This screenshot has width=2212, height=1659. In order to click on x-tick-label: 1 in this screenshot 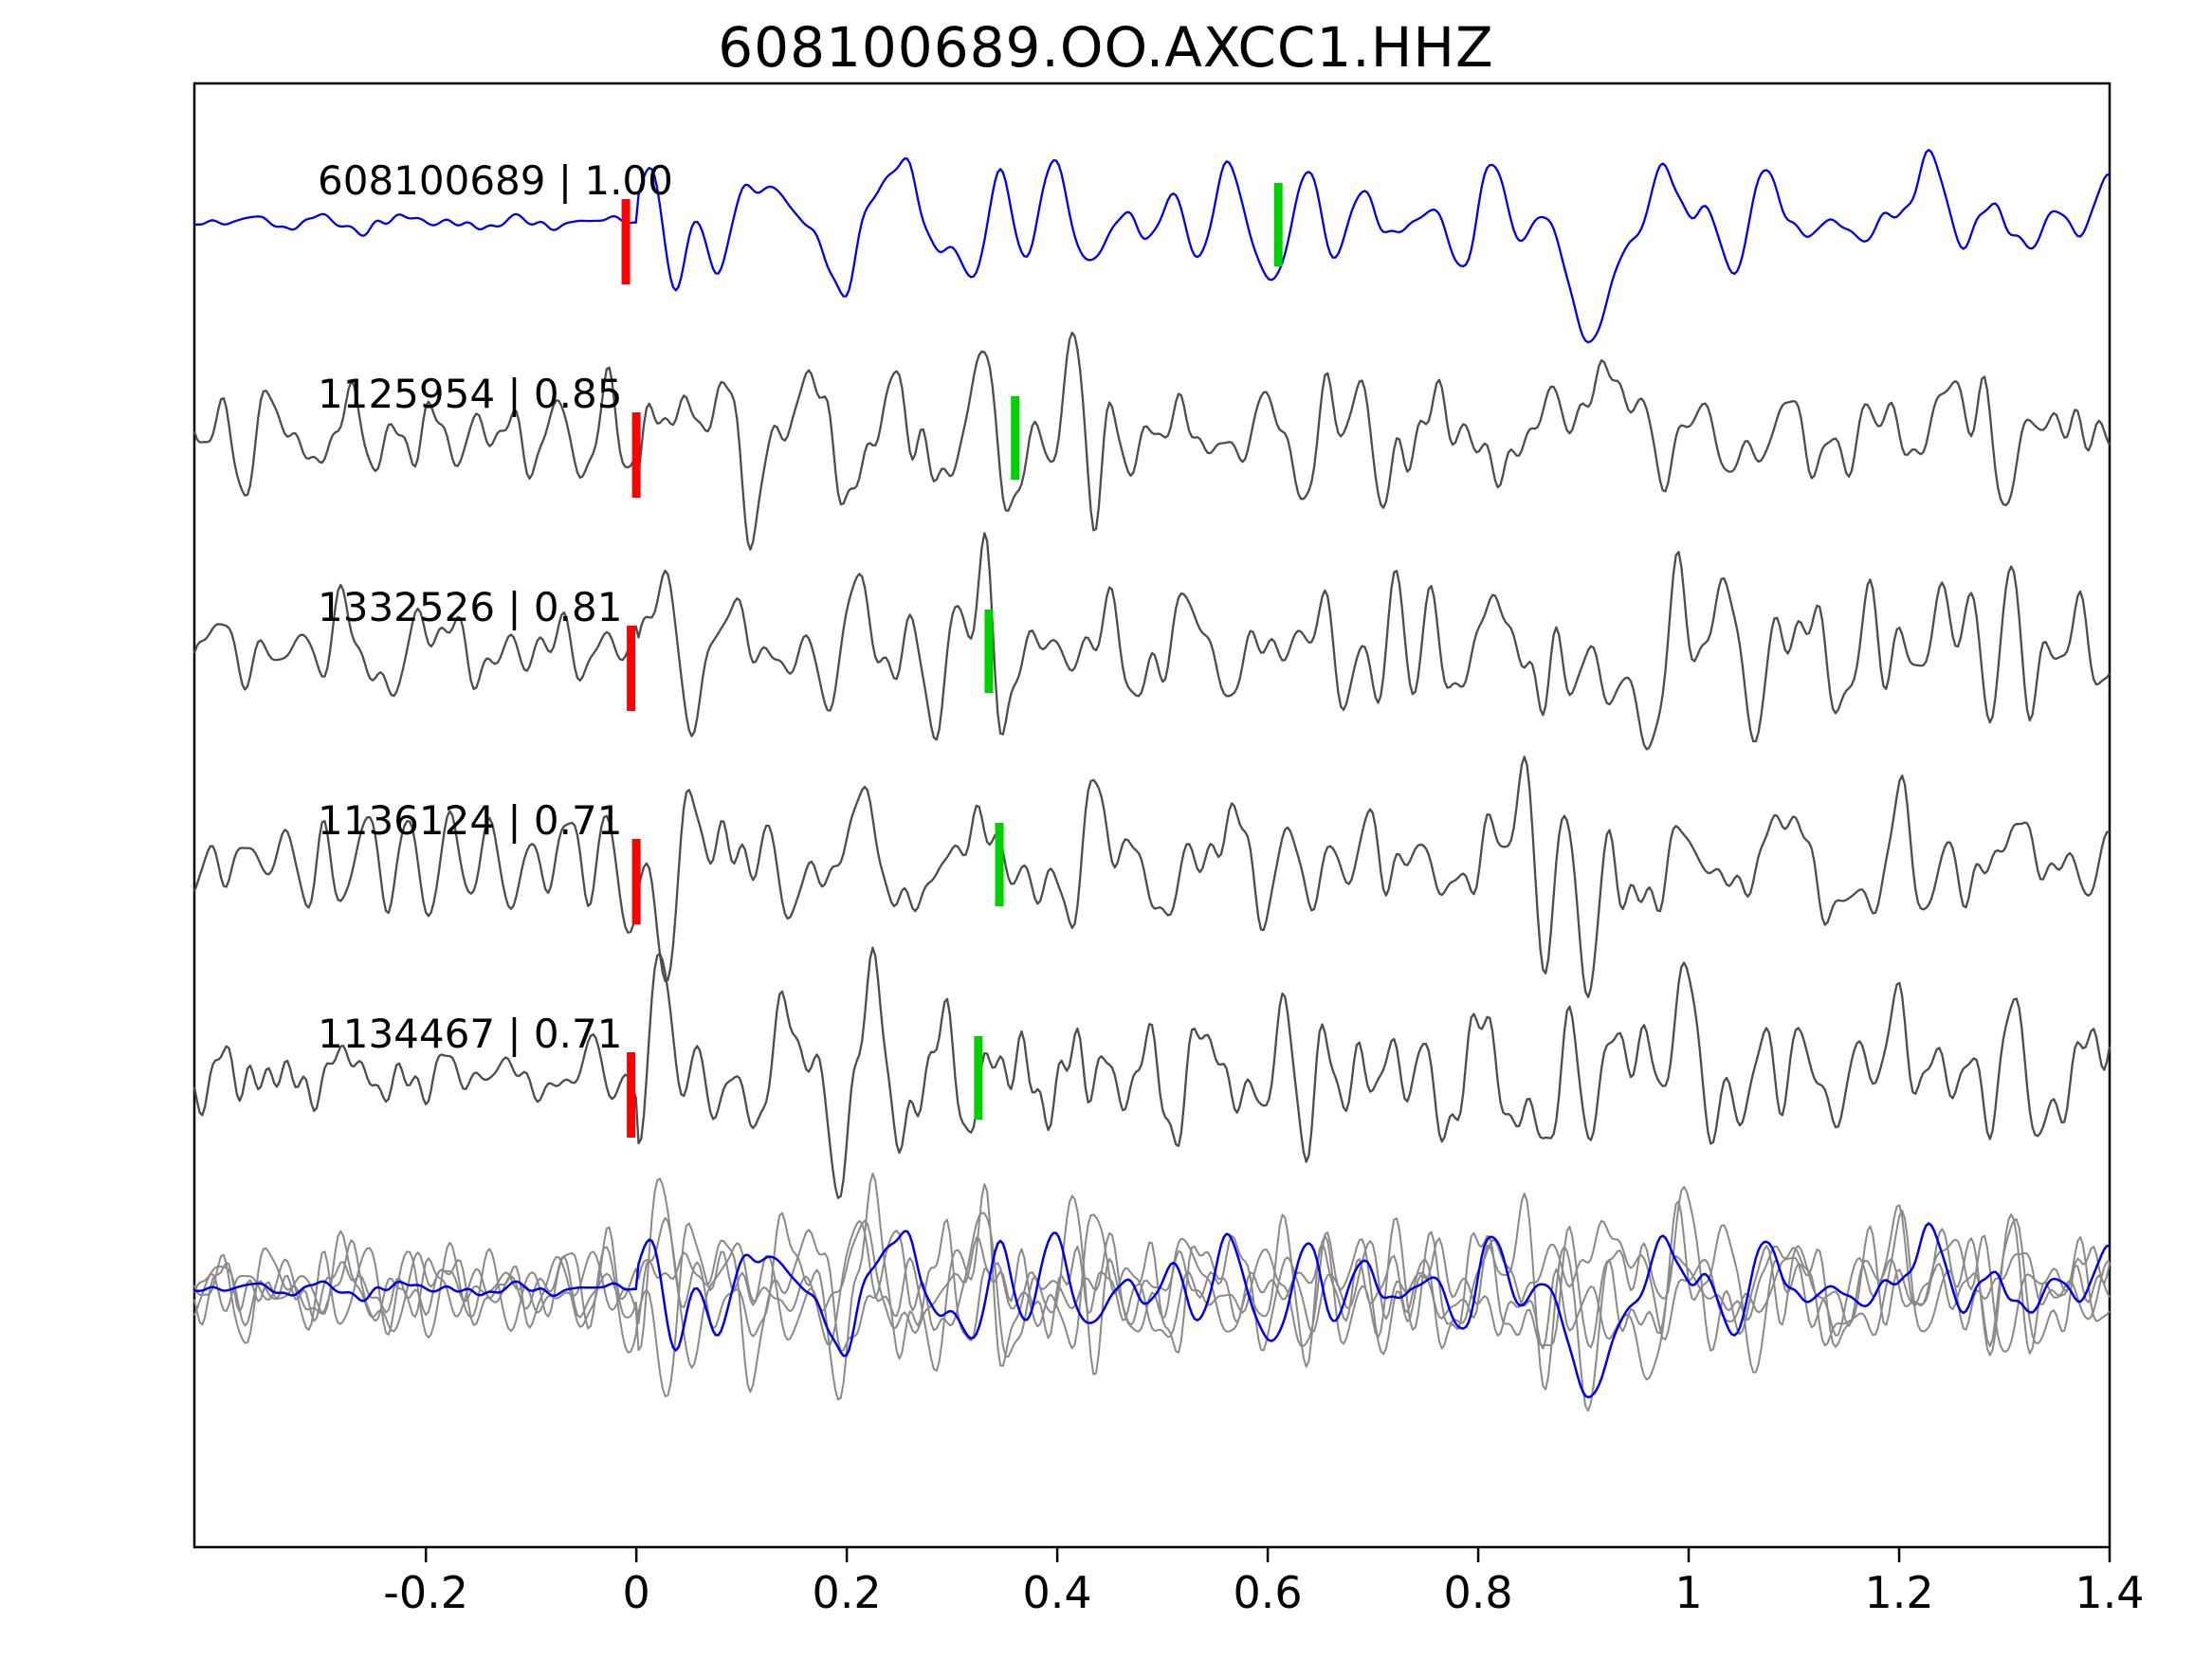, I will do `click(1688, 1592)`.